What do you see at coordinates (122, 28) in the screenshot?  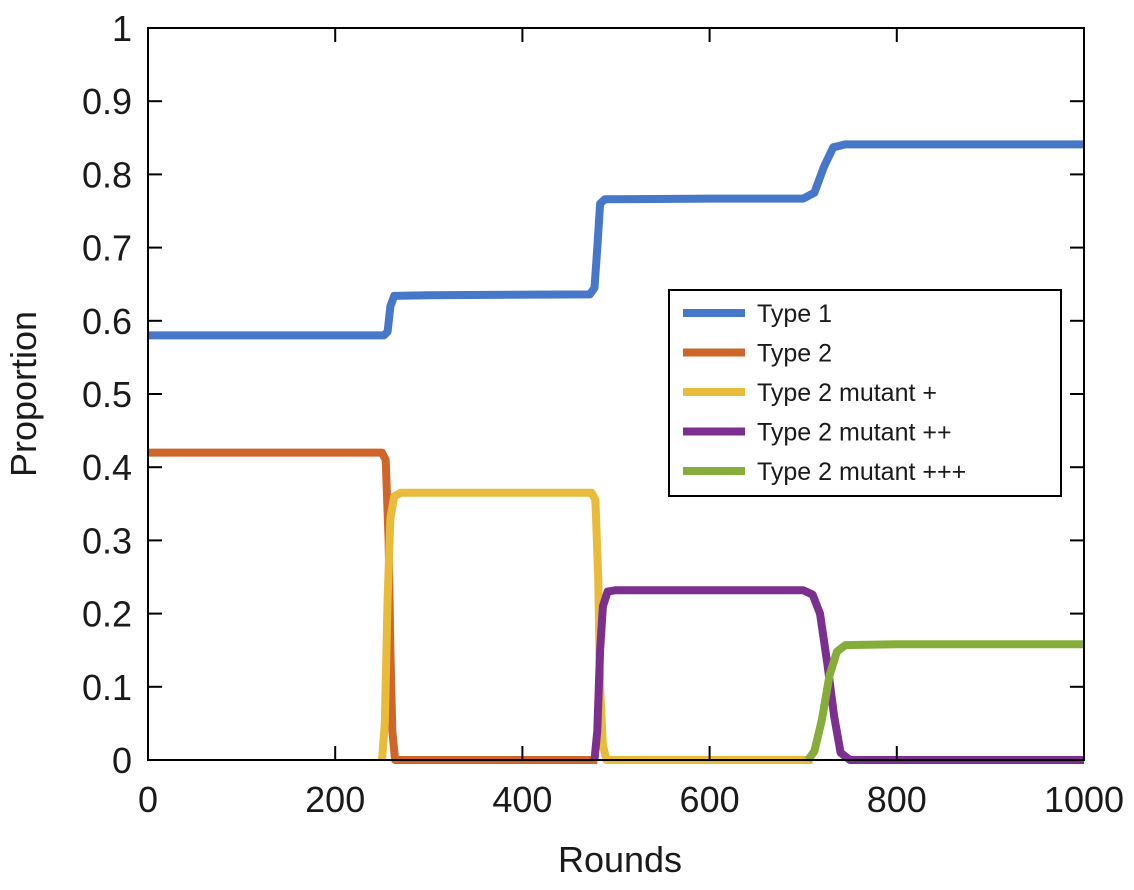 I see `y-tick-label-10: 1` at bounding box center [122, 28].